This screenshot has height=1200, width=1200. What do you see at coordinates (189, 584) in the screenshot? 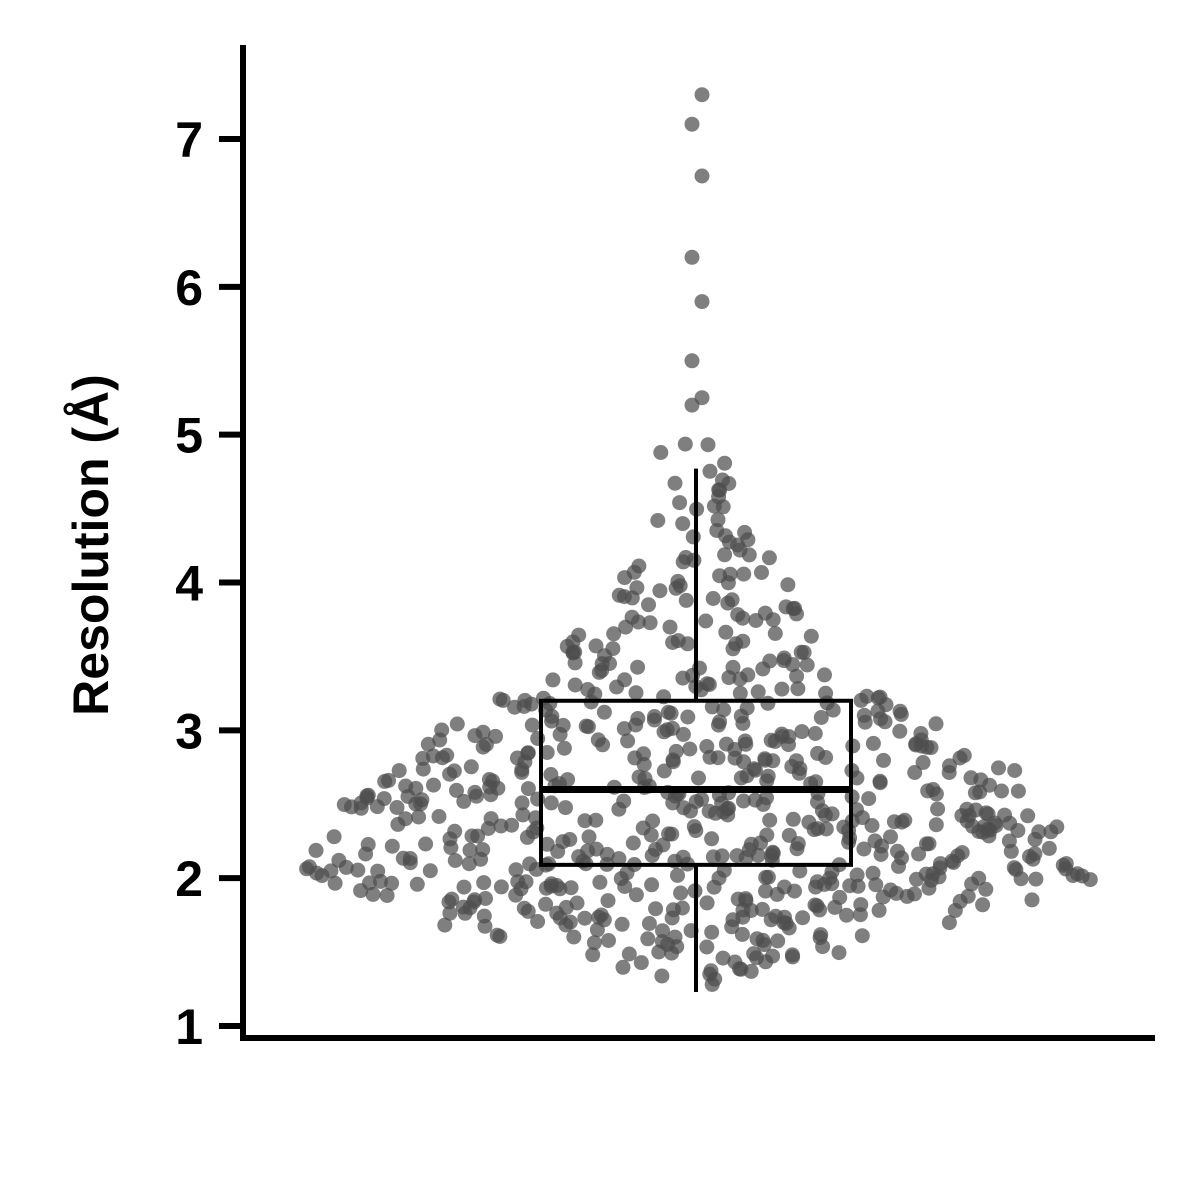
I see `y-tick-label: 4` at bounding box center [189, 584].